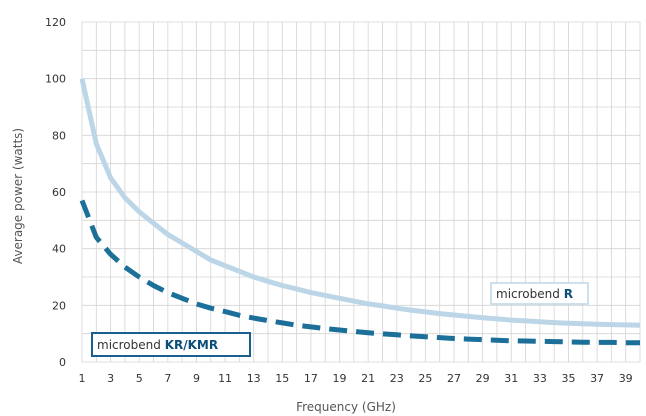 The image size is (646, 416). I want to click on x-tick-label: 31, so click(511, 378).